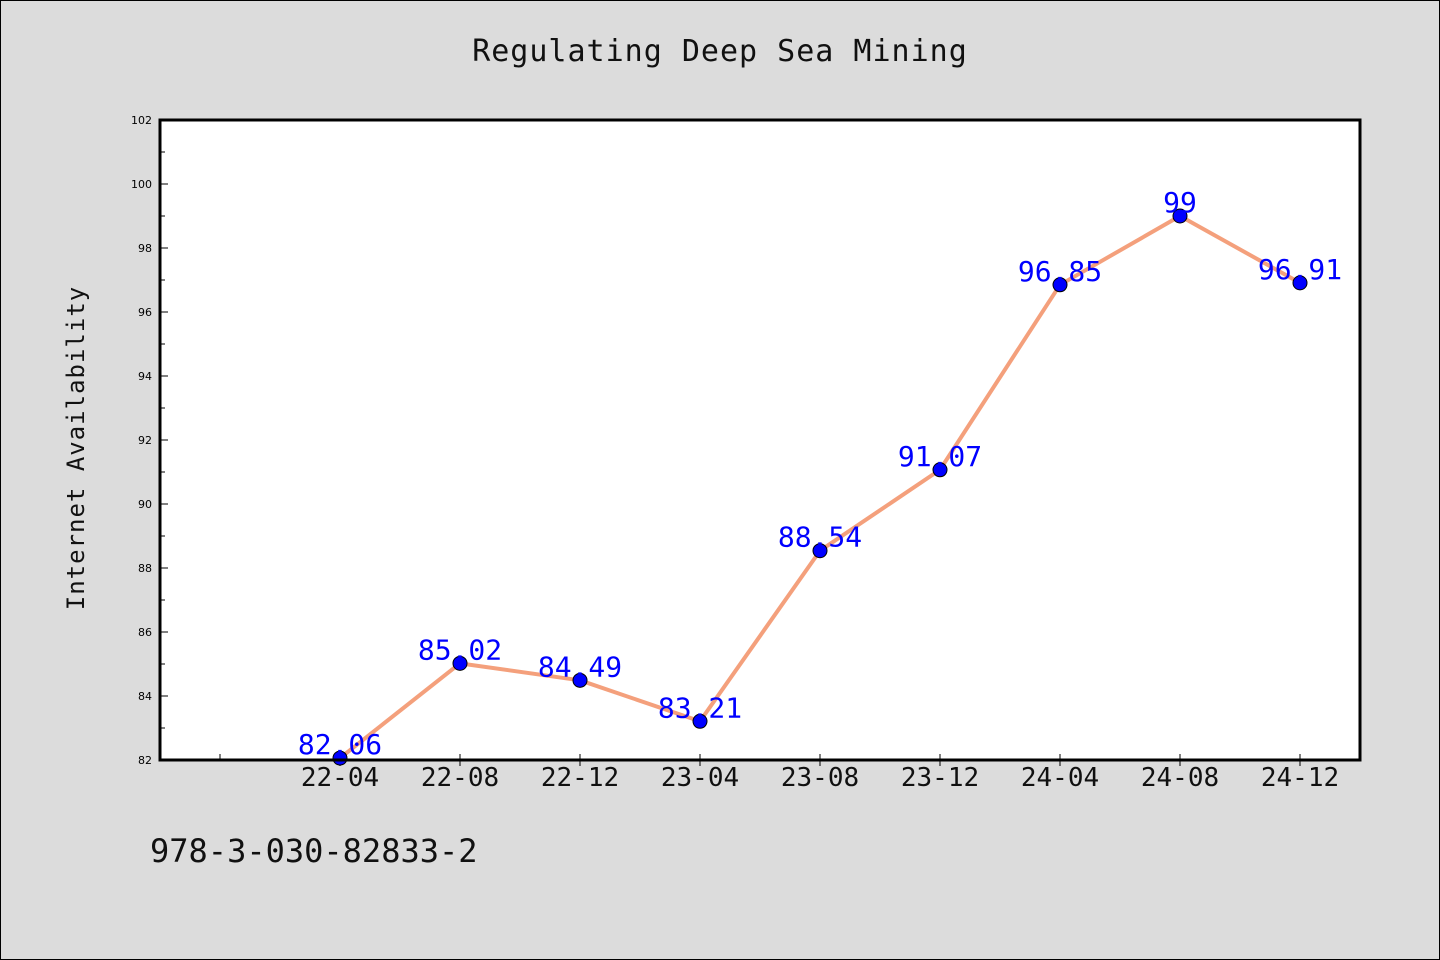 This screenshot has width=1440, height=960. I want to click on data-label: 84.49, so click(580, 666).